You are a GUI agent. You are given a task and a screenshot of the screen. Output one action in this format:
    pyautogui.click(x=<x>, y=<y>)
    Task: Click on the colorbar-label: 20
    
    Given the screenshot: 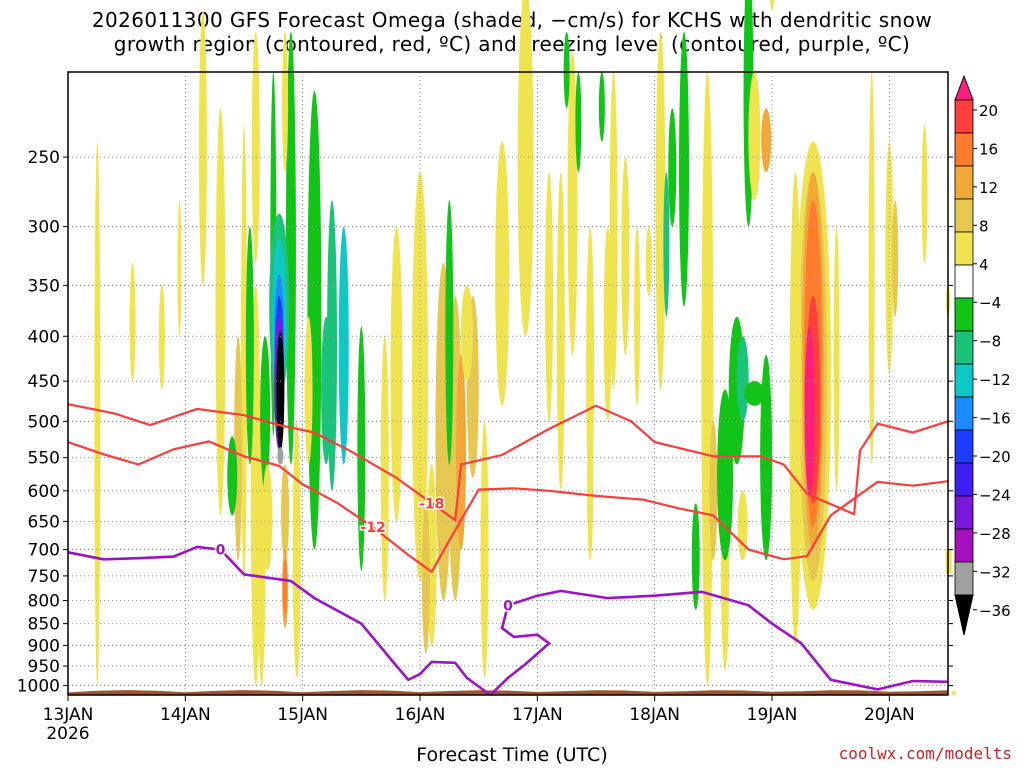 What is the action you would take?
    pyautogui.click(x=988, y=111)
    